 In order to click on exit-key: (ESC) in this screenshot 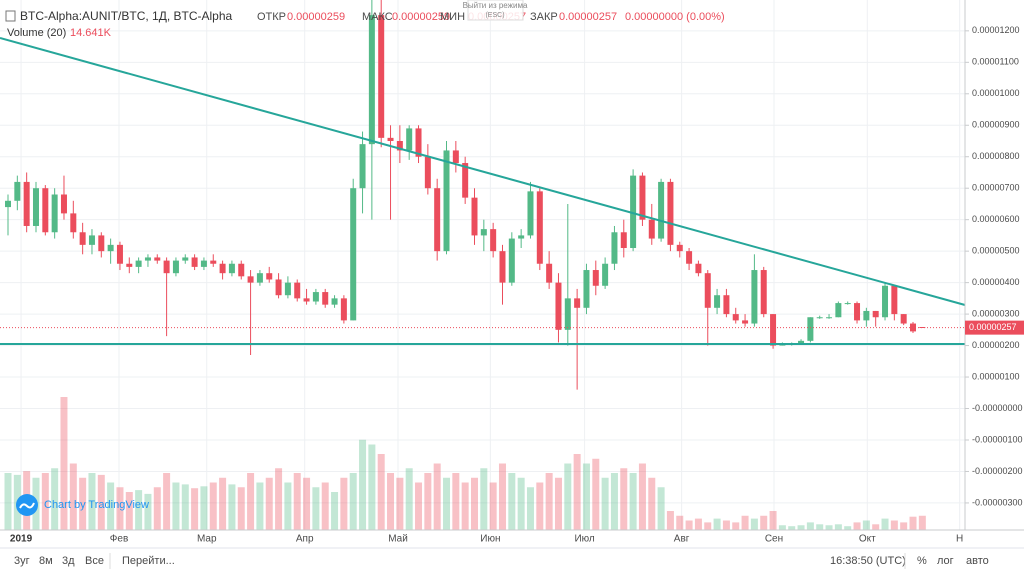, I will do `click(494, 15)`.